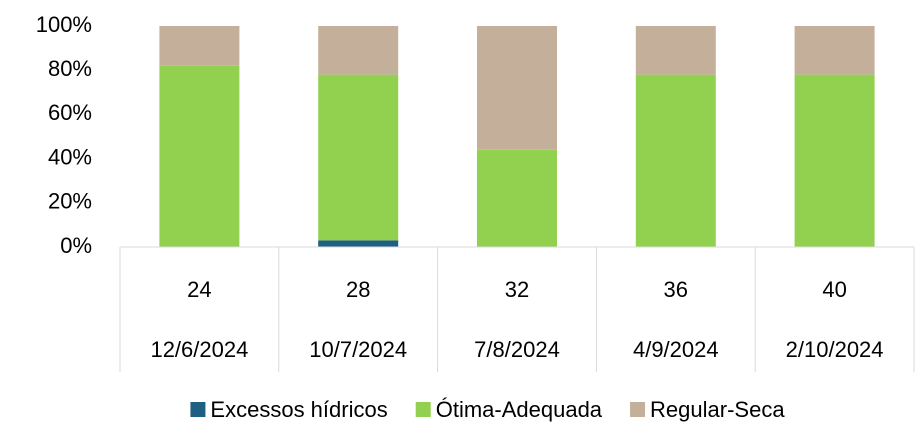  I want to click on legend-label: Excessos hídricos, so click(298, 409).